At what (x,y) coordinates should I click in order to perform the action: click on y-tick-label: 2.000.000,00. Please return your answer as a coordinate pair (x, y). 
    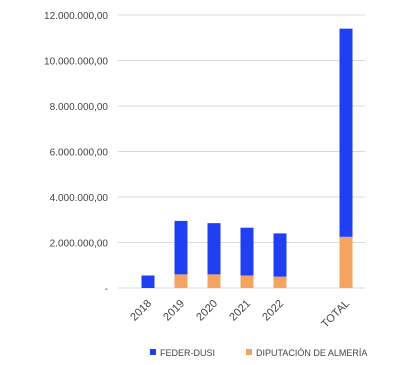
    Looking at the image, I should click on (79, 244).